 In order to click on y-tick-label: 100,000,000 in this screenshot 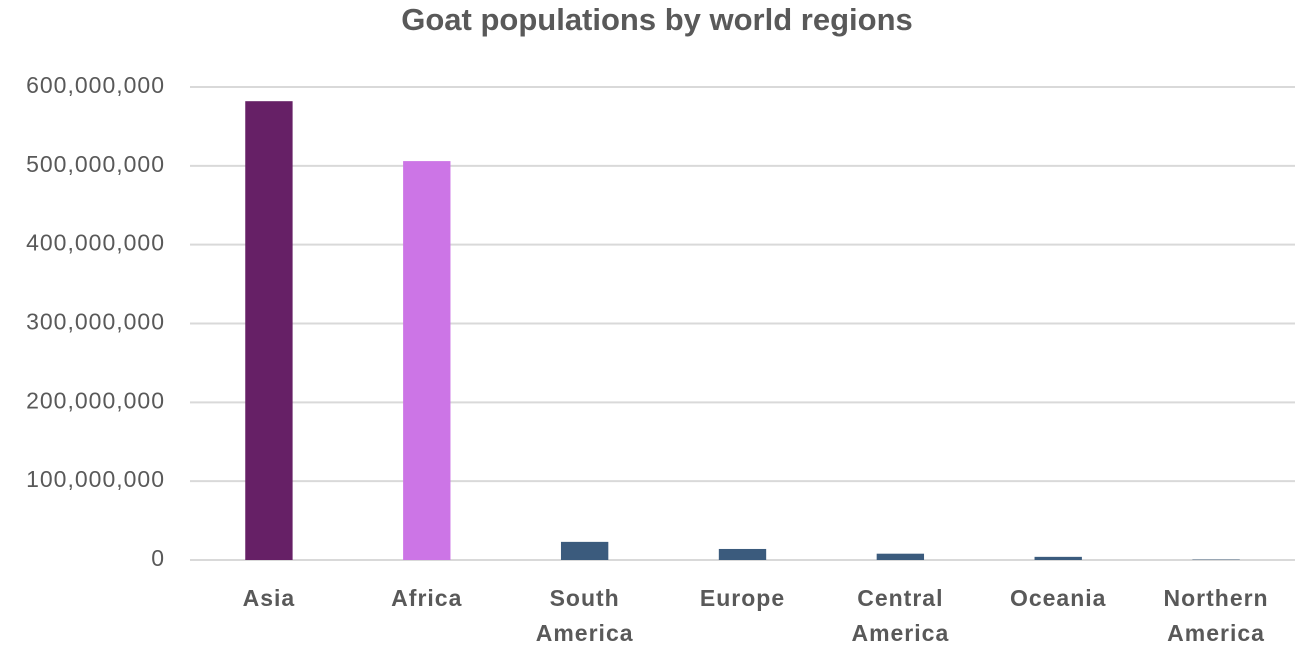, I will do `click(95, 479)`.